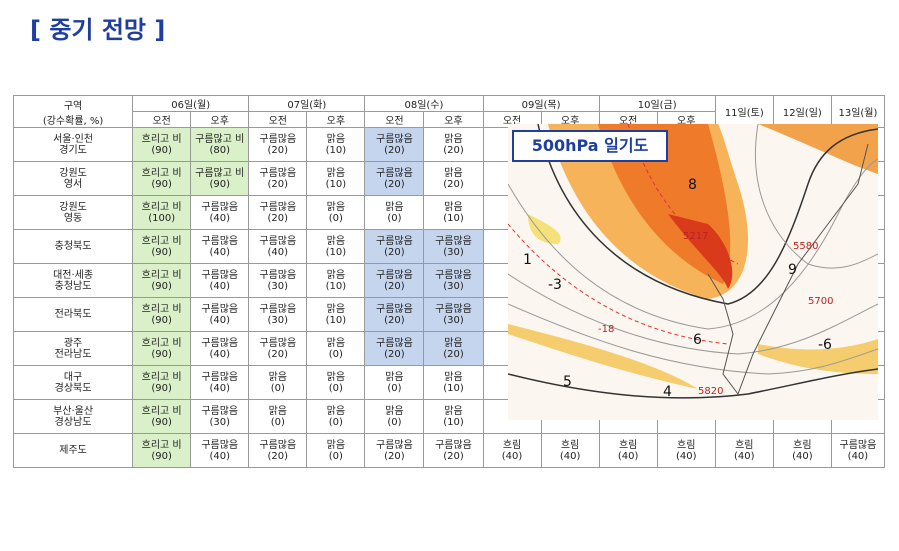  Describe the element at coordinates (710, 391) in the screenshot. I see `map-label: 5820` at that location.